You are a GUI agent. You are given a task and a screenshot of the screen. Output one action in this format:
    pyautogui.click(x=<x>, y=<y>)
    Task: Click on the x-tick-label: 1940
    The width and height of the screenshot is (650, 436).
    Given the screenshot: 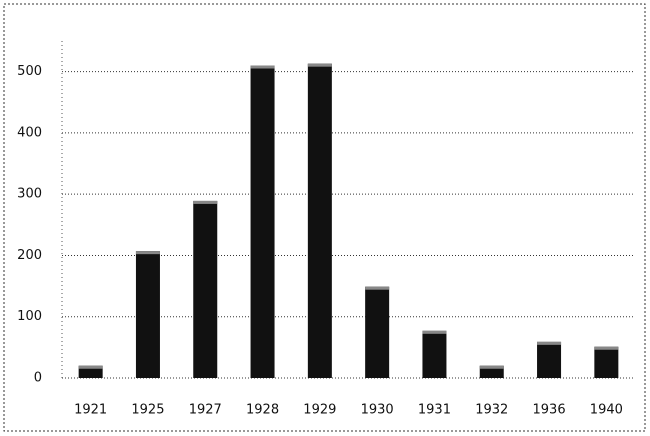 What is the action you would take?
    pyautogui.click(x=606, y=410)
    